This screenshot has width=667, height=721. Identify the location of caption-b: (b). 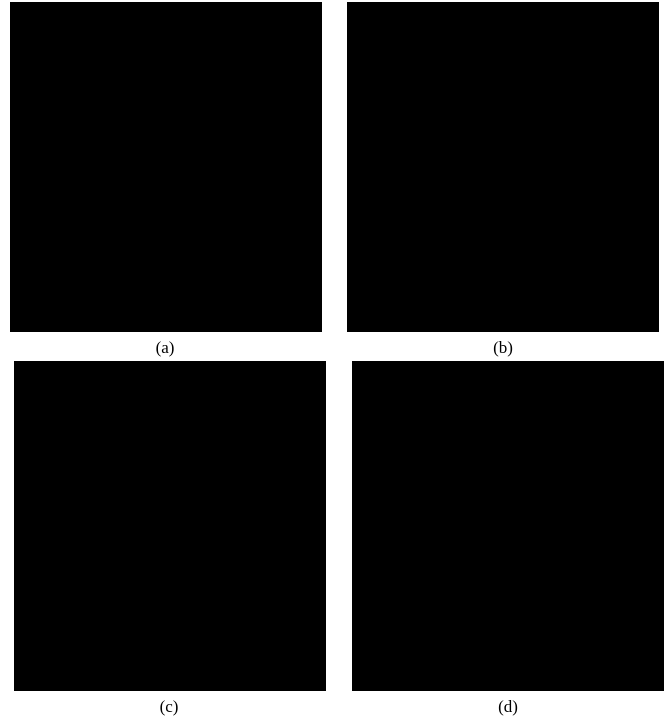
(503, 347).